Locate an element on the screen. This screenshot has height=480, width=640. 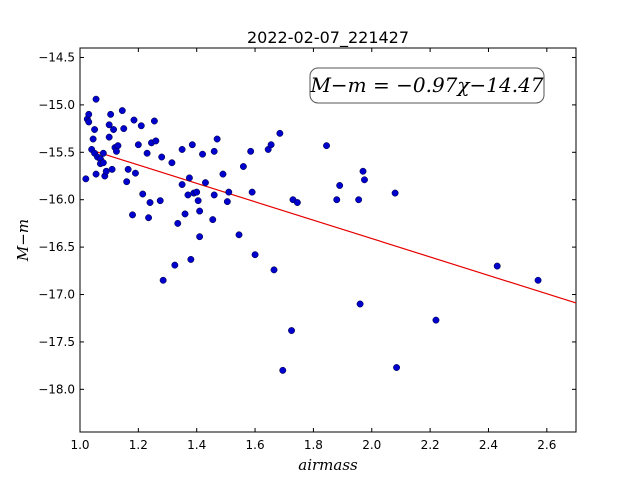
y-tick-label: −17.5 is located at coordinates (56, 342).